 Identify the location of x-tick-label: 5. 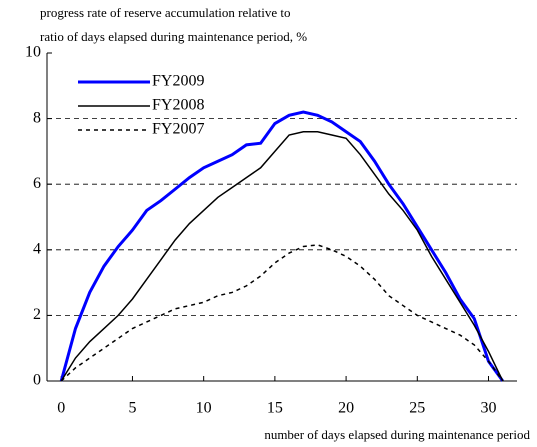
(132, 408).